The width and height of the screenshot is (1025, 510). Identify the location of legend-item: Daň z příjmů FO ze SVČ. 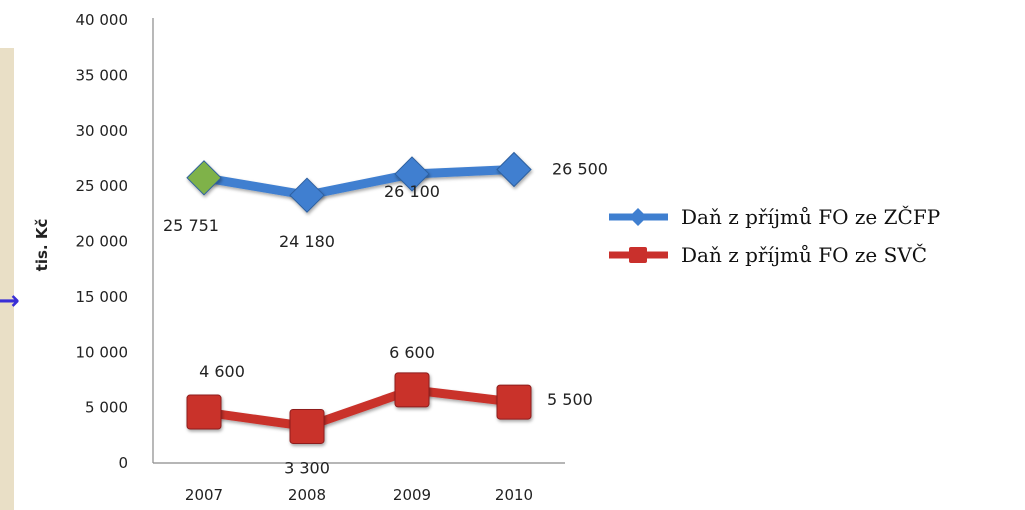
(768, 254).